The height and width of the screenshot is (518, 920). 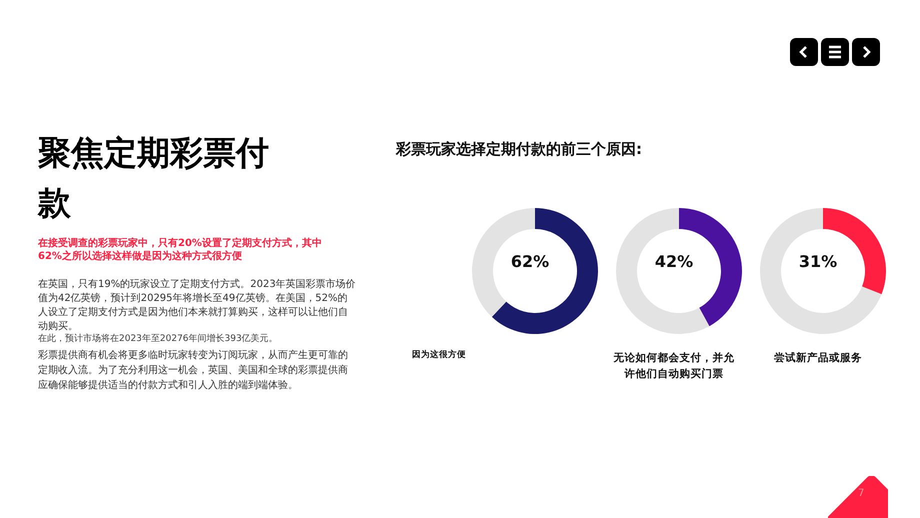 I want to click on text: 聚焦定期彩票付款, so click(x=154, y=178).